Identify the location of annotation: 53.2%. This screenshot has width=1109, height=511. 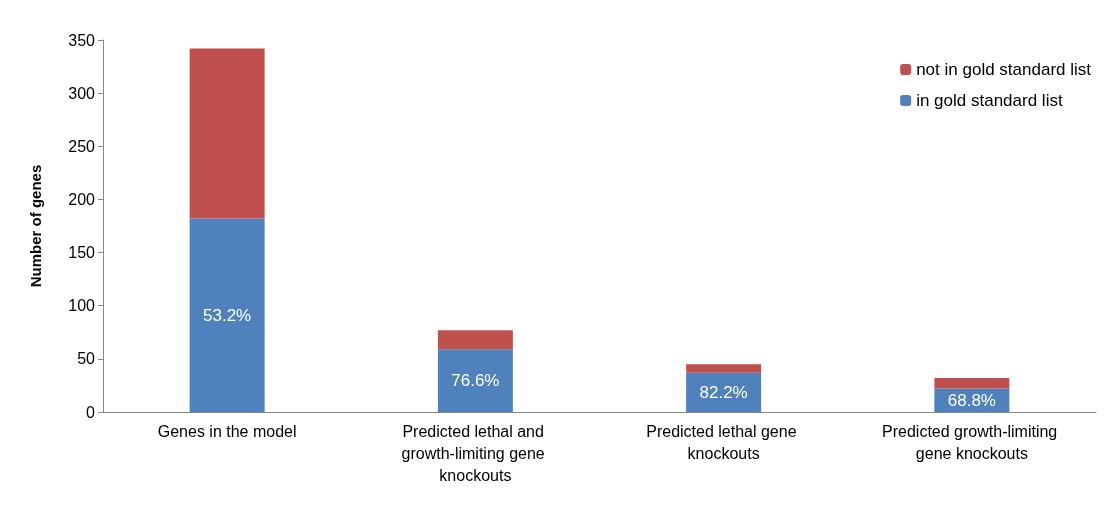
(227, 315).